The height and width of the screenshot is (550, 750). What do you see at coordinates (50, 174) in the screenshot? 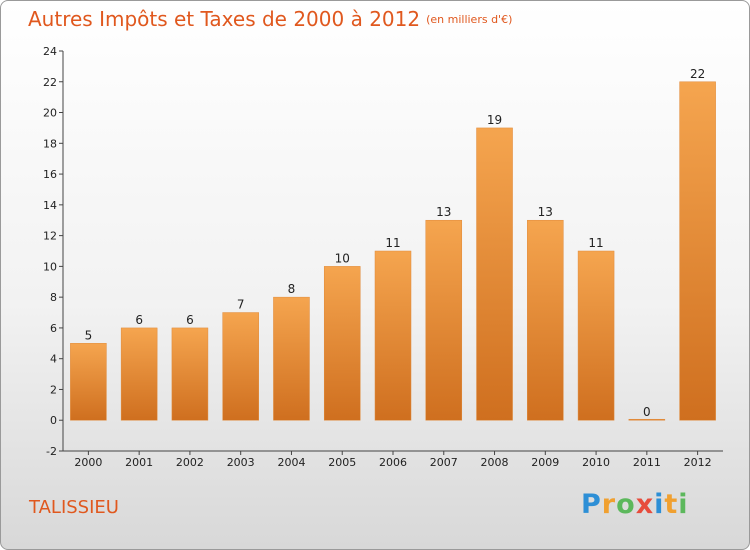
I see `y-tick-label: 16` at bounding box center [50, 174].